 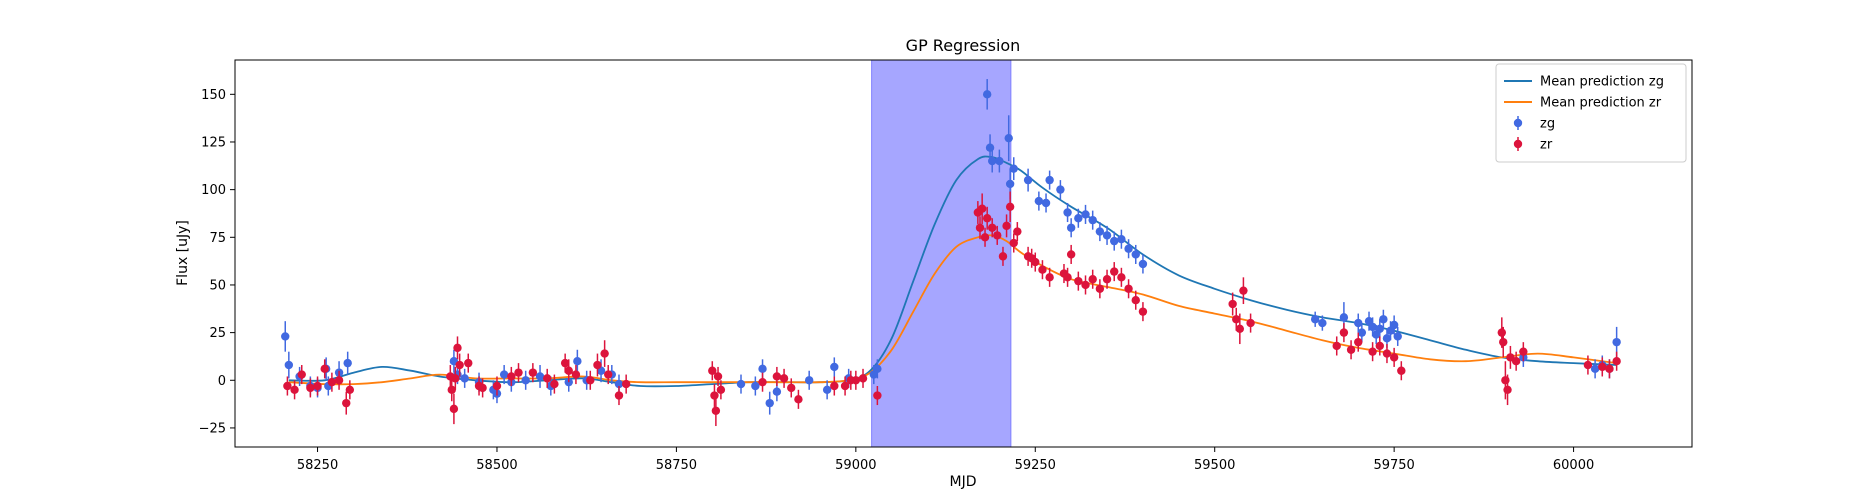 I want to click on chart-title: GP Regression, so click(x=963, y=45).